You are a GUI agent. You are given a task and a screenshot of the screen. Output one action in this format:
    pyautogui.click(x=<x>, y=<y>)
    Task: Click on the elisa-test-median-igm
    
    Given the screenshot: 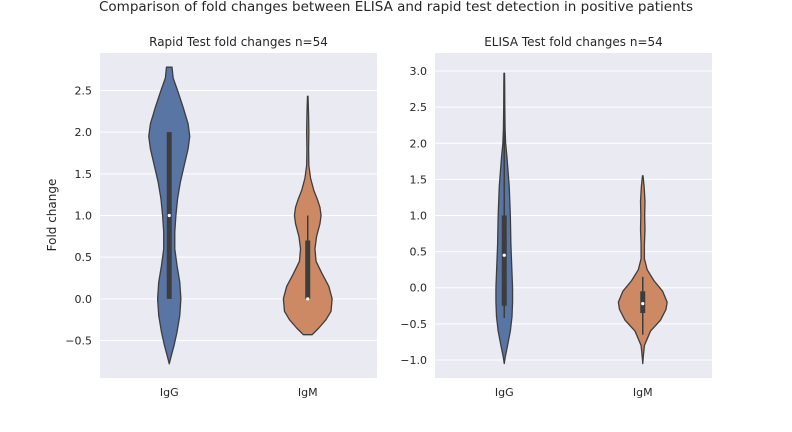 What is the action you would take?
    pyautogui.click(x=643, y=304)
    